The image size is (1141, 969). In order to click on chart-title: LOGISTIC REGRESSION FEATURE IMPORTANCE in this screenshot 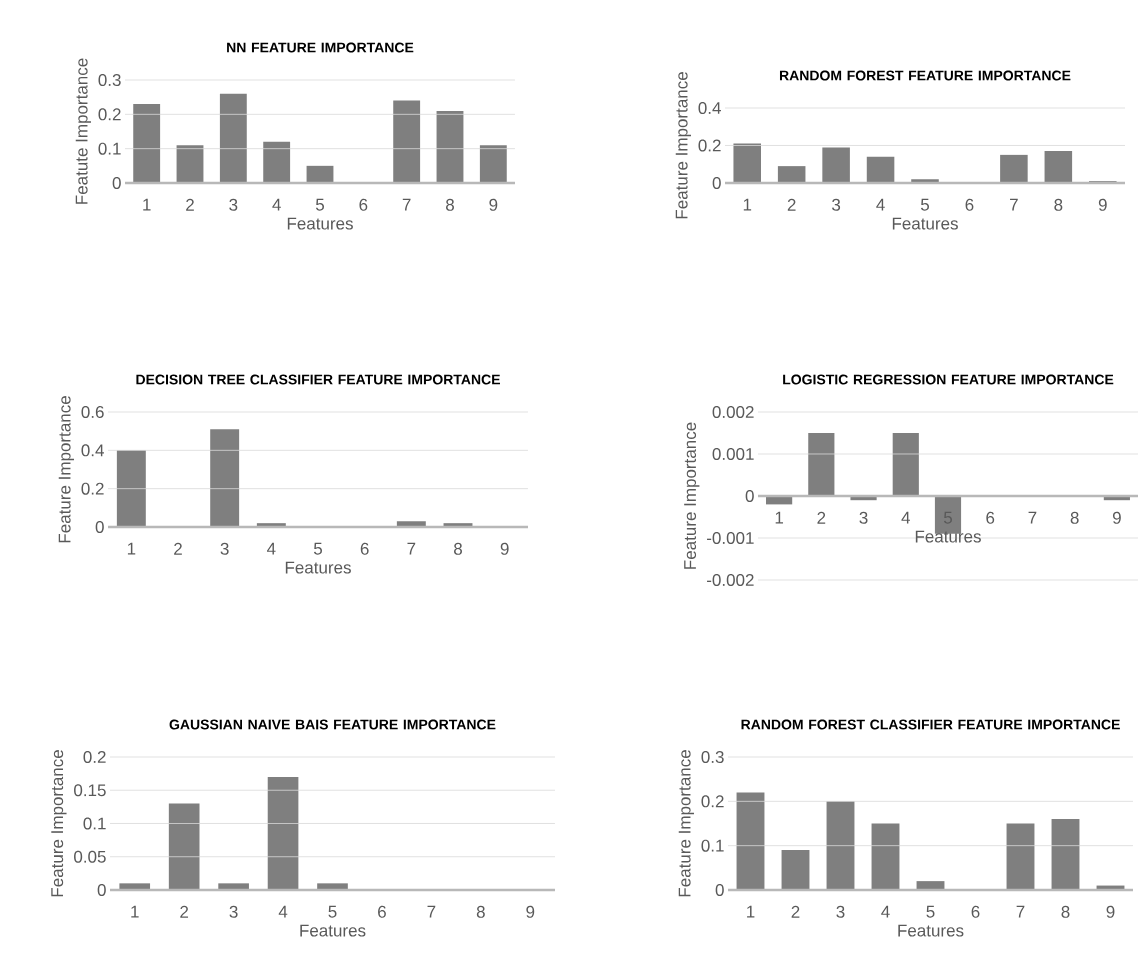, I will do `click(948, 379)`.